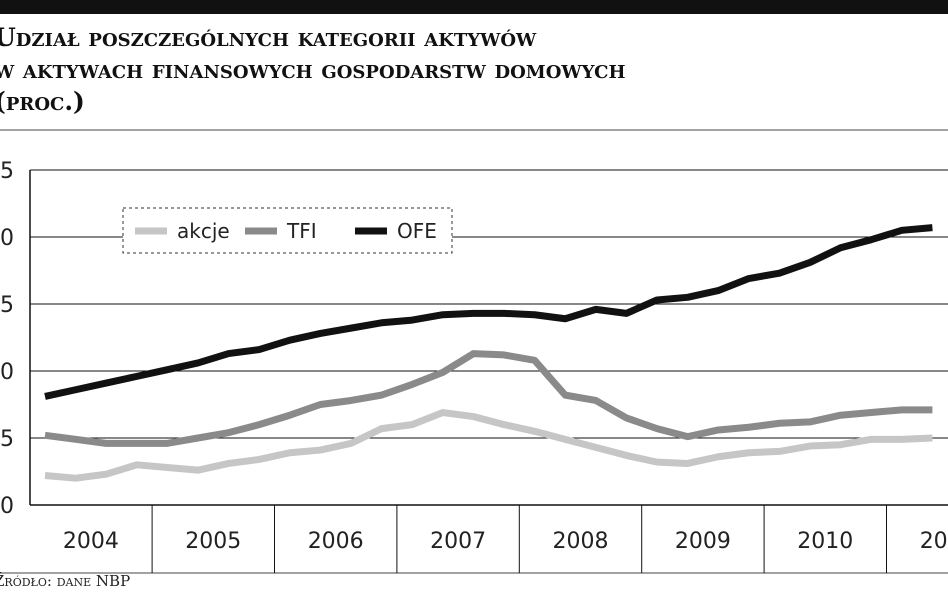 The height and width of the screenshot is (593, 948). I want to click on legend-box, so click(287, 230).